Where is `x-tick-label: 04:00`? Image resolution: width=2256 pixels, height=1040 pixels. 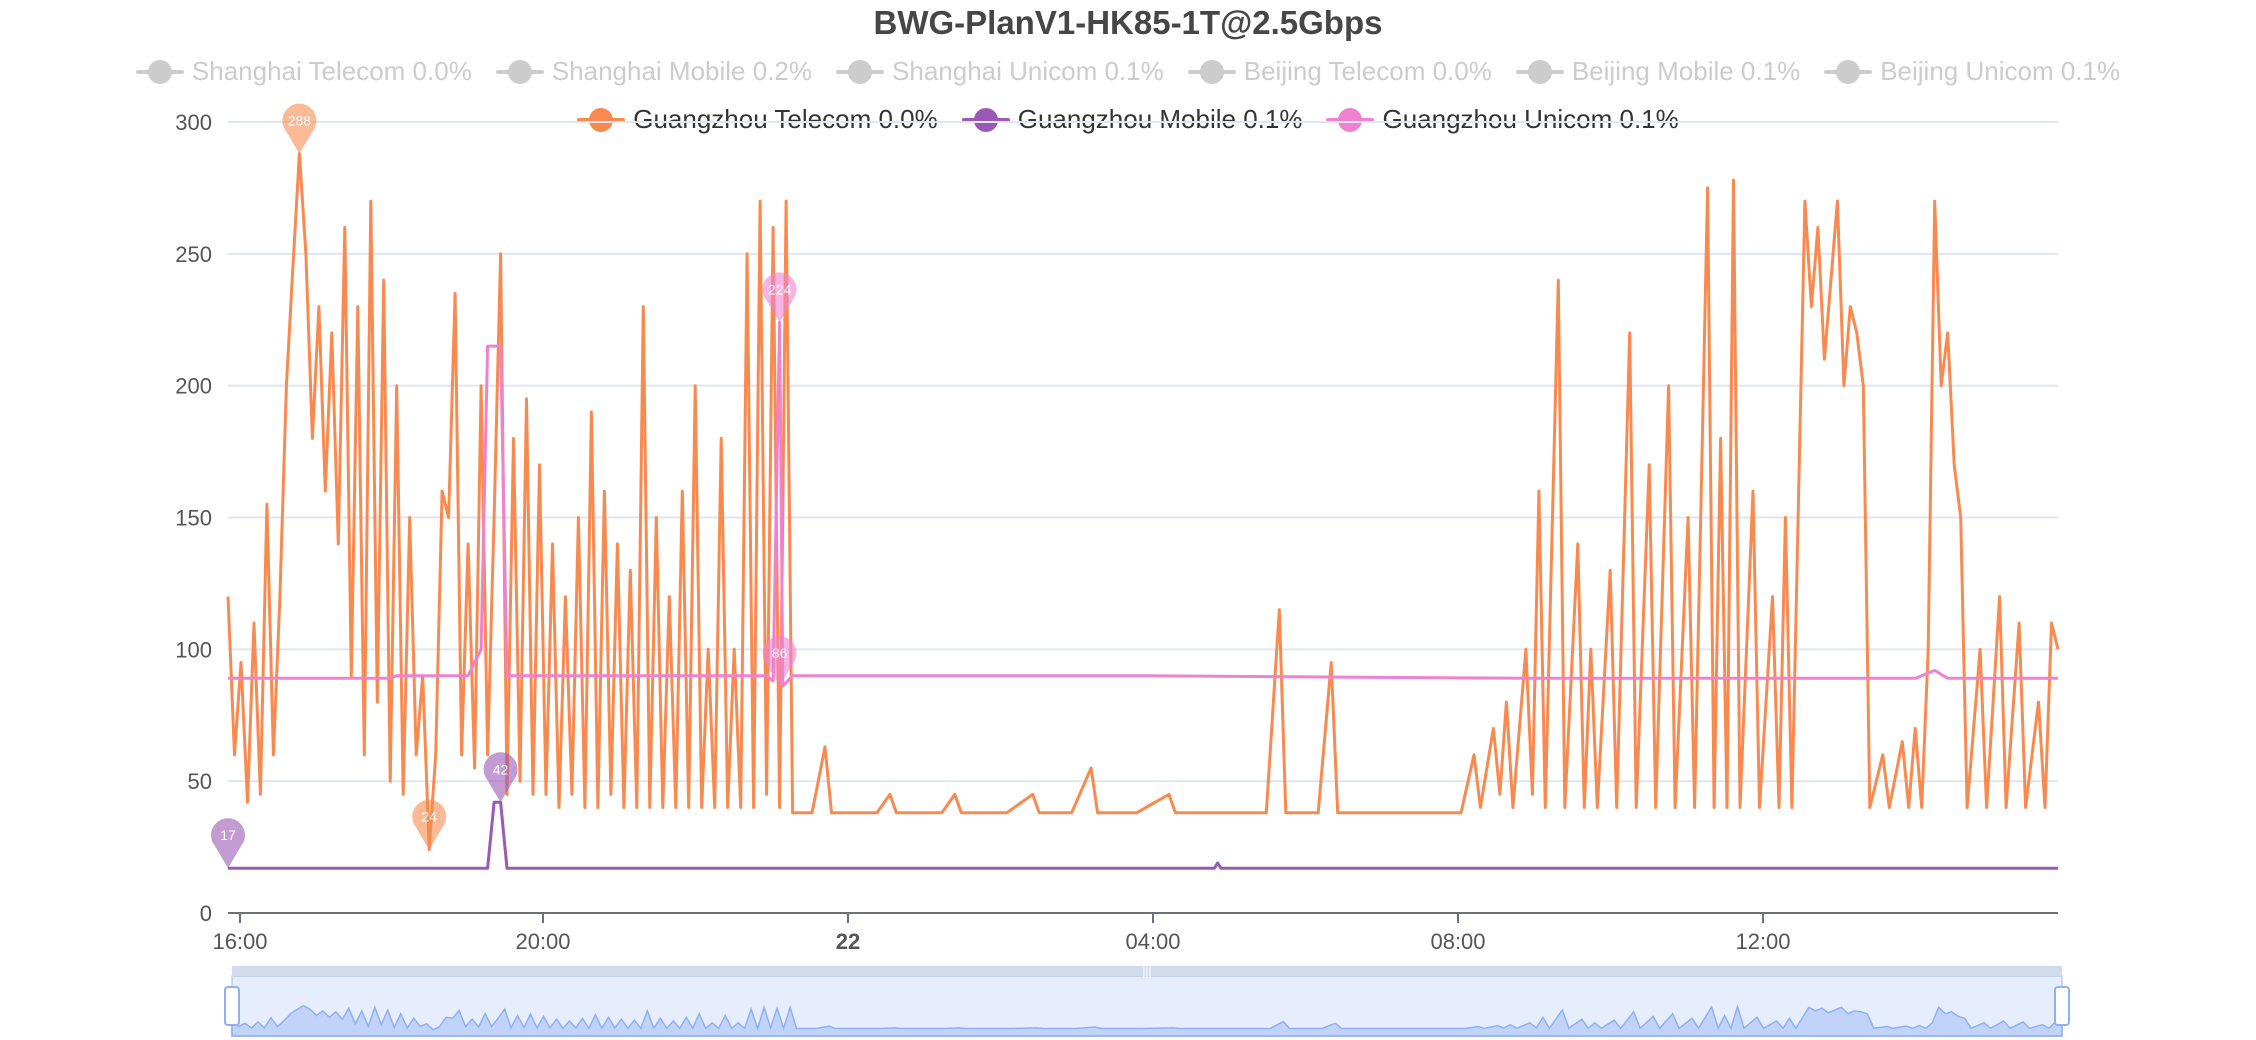 x-tick-label: 04:00 is located at coordinates (1152, 941).